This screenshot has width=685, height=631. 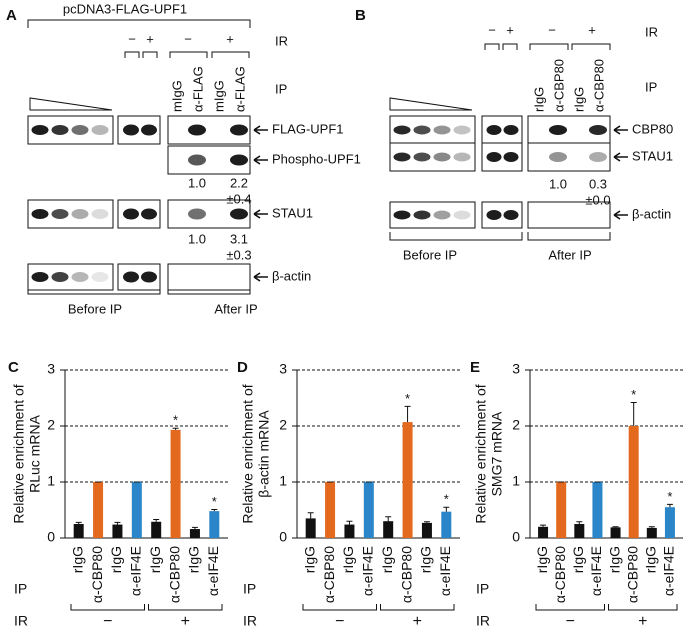 I want to click on lane-label: mIgG, so click(x=176, y=96).